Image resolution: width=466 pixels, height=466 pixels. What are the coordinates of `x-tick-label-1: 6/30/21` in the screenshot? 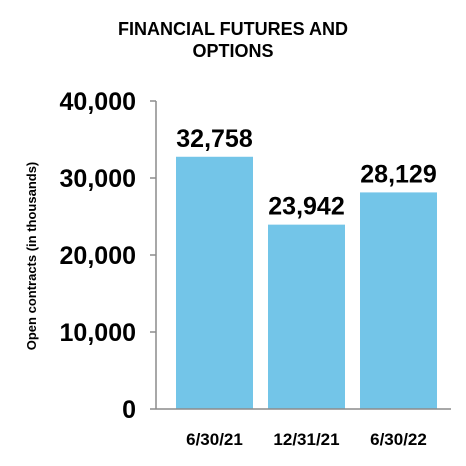 It's located at (214, 439).